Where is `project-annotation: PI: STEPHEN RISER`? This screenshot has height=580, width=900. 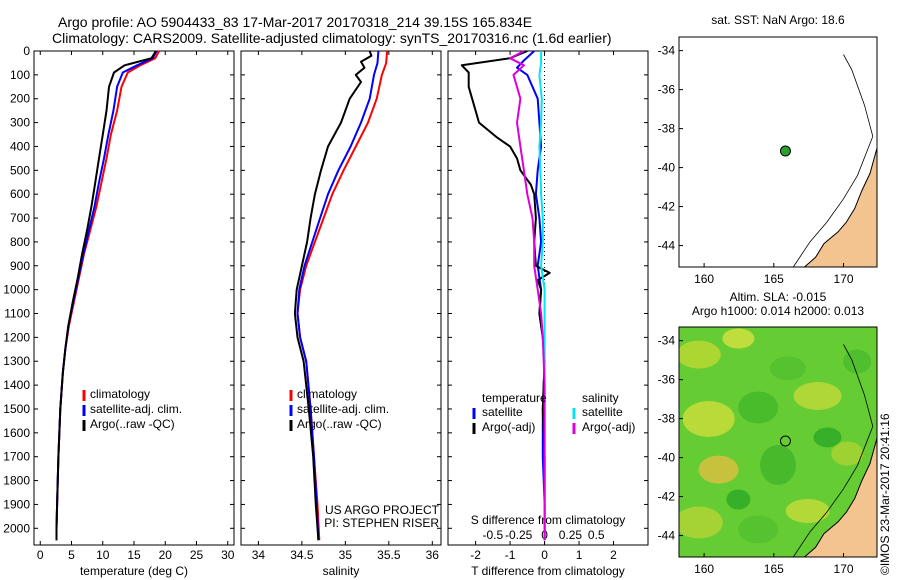 project-annotation: PI: STEPHEN RISER is located at coordinates (381, 523).